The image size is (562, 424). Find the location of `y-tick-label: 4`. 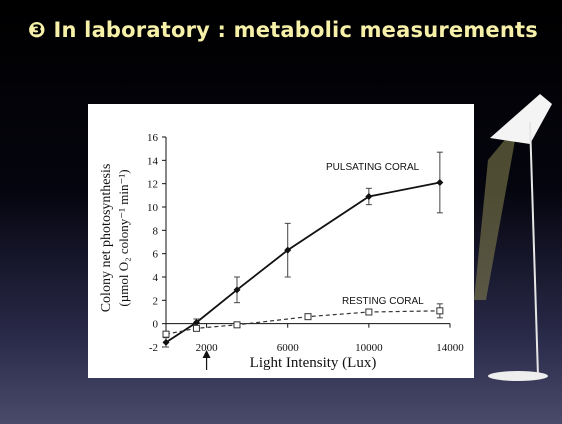

y-tick-label: 4 is located at coordinates (156, 278).